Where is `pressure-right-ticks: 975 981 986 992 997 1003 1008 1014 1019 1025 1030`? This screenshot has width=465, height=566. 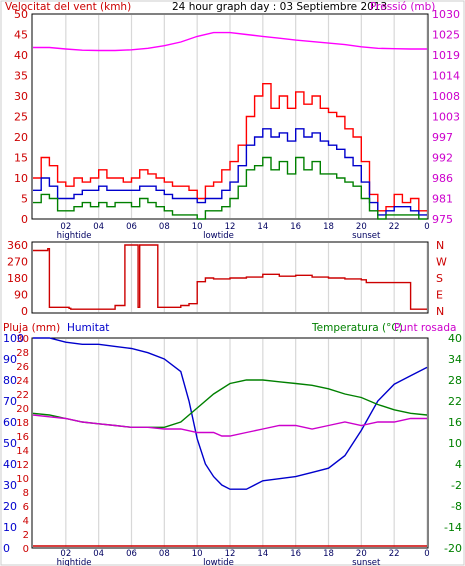
pressure-right-ticks: 975 981 986 992 997 1003 1008 1014 1019 1025 1030 is located at coordinates (446, 117).